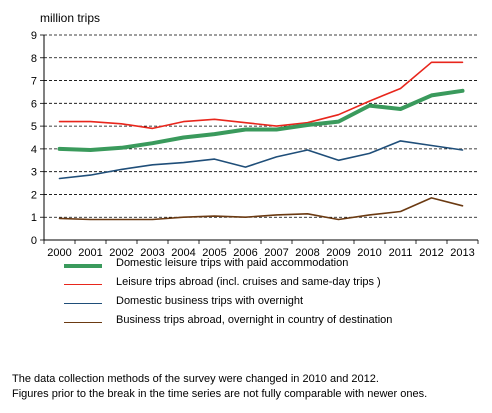 This screenshot has width=492, height=413. I want to click on y-tick-label: 0, so click(34, 241).